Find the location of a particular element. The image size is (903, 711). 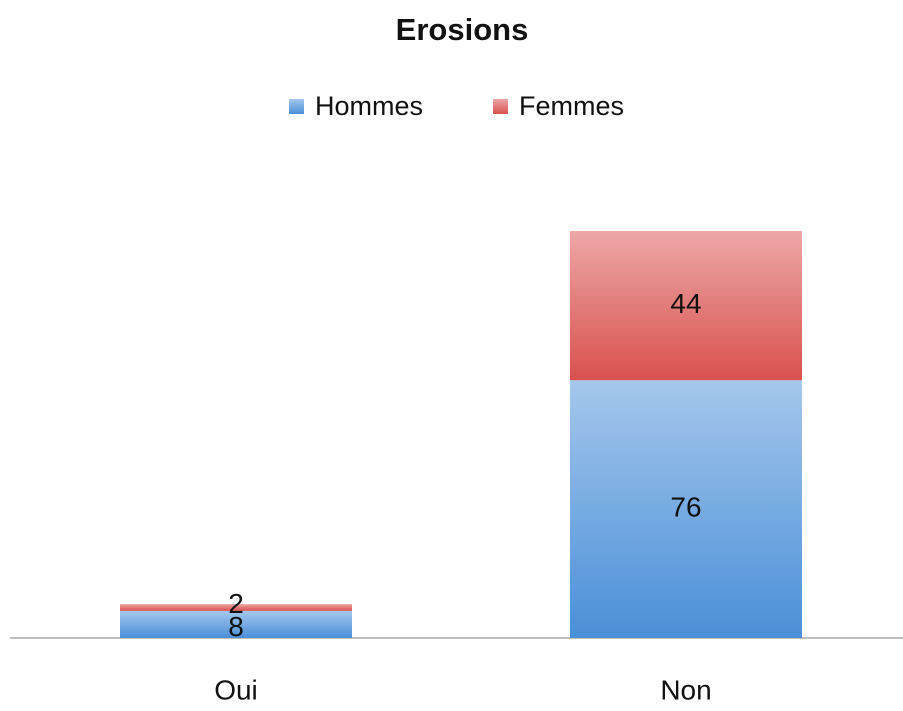

data-label: 44 is located at coordinates (685, 303).